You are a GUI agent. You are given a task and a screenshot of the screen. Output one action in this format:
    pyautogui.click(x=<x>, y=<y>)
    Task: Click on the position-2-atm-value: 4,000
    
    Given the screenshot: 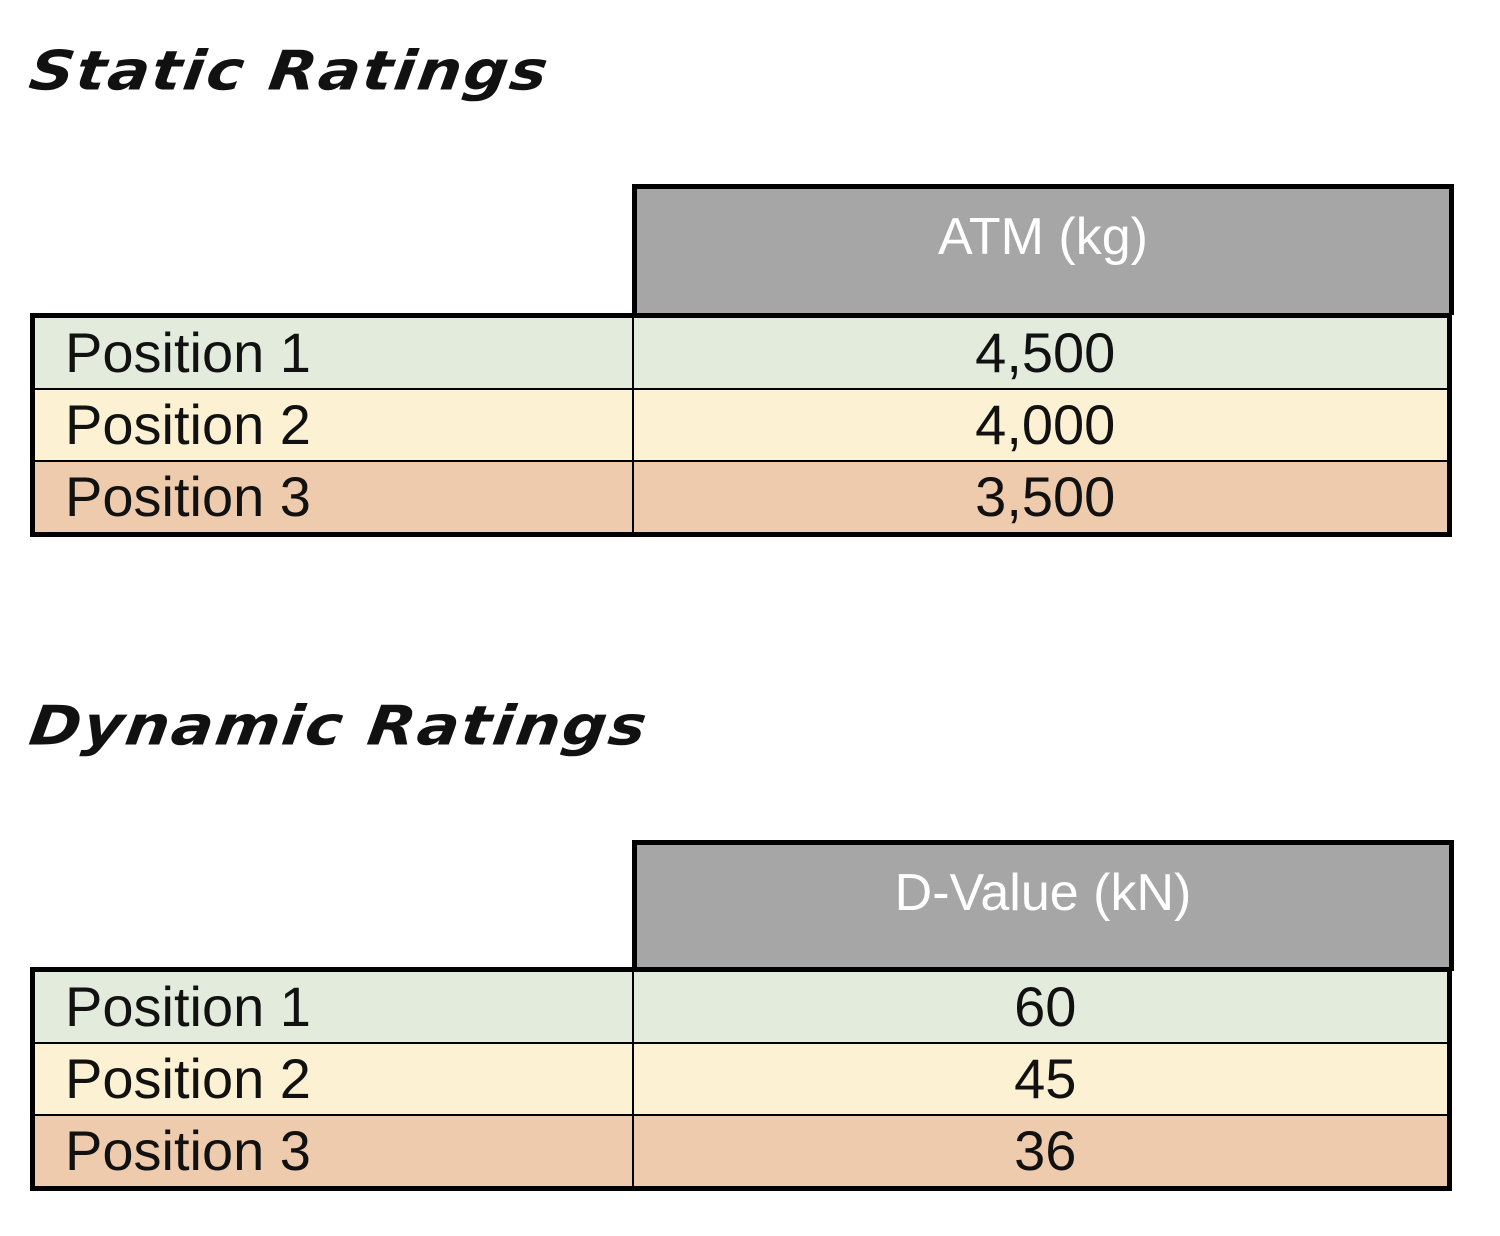 What is the action you would take?
    pyautogui.click(x=1041, y=425)
    